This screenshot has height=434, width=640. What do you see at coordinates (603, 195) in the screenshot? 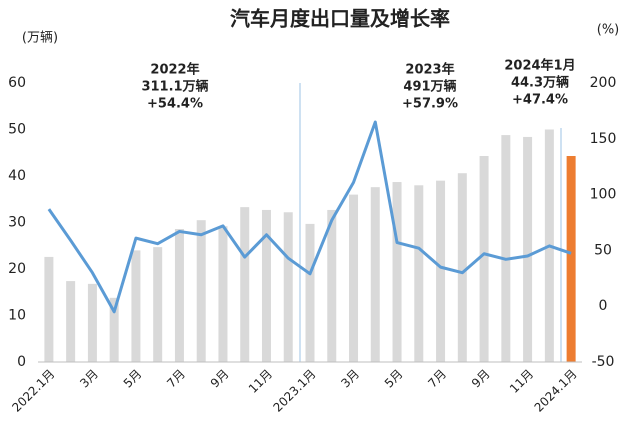
I see `y2-tick-label: 100` at bounding box center [603, 195].